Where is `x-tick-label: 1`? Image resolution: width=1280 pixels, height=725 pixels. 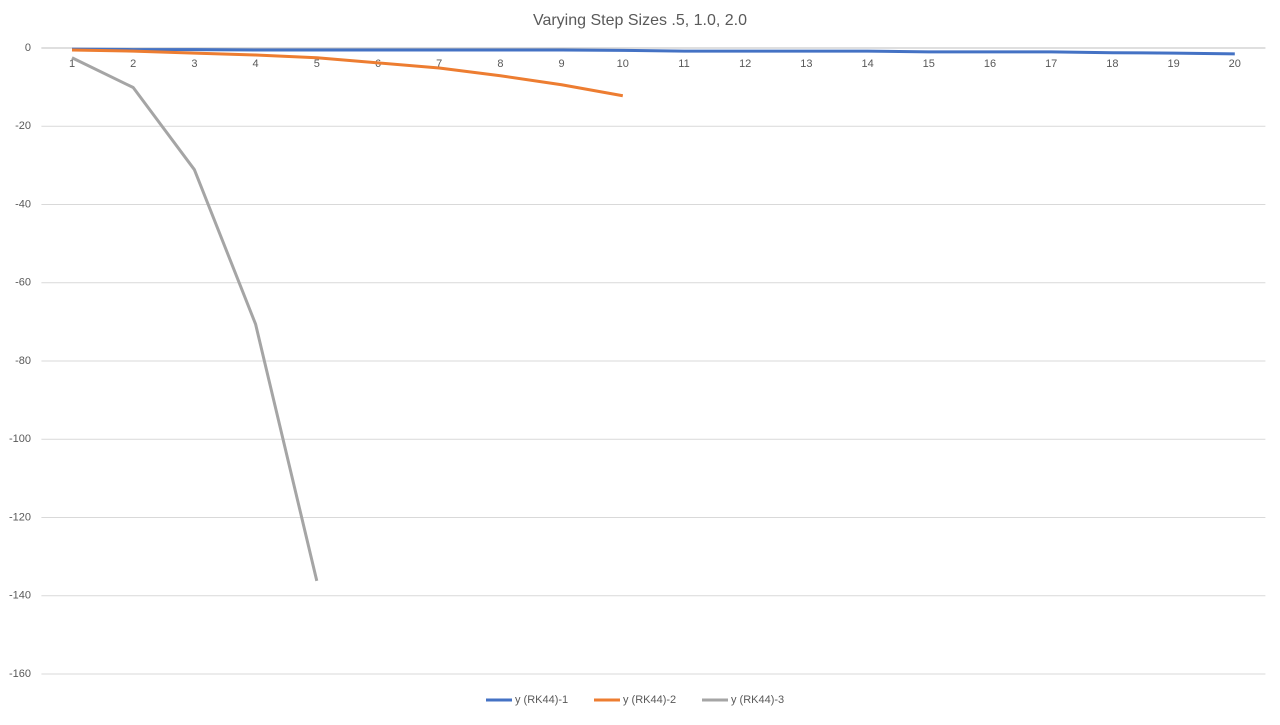
x-tick-label: 1 is located at coordinates (72, 64).